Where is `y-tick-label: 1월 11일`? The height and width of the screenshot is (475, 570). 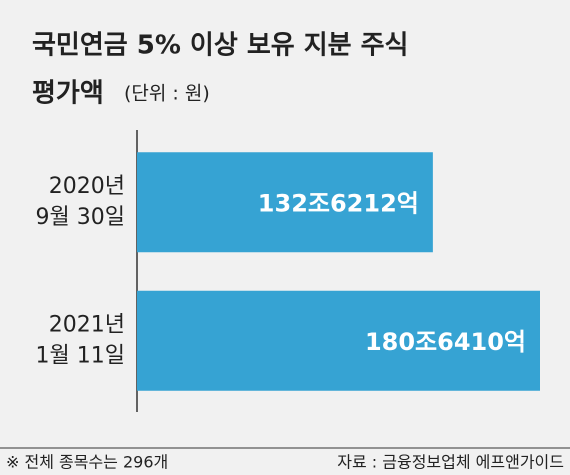
y-tick-label: 1월 11일 is located at coordinates (80, 355).